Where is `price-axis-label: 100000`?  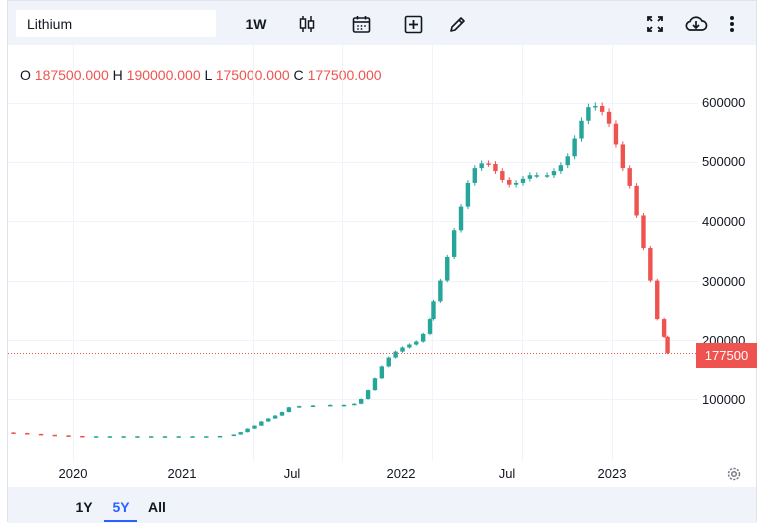
price-axis-label: 100000 is located at coordinates (724, 399).